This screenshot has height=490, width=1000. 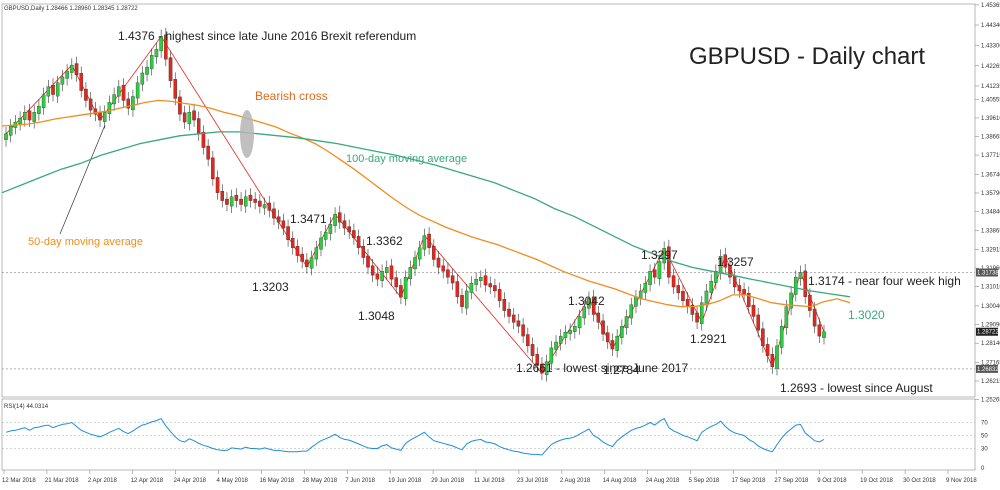 What do you see at coordinates (26, 407) in the screenshot?
I see `rsi-panel-header: RSI(14) 44.0314` at bounding box center [26, 407].